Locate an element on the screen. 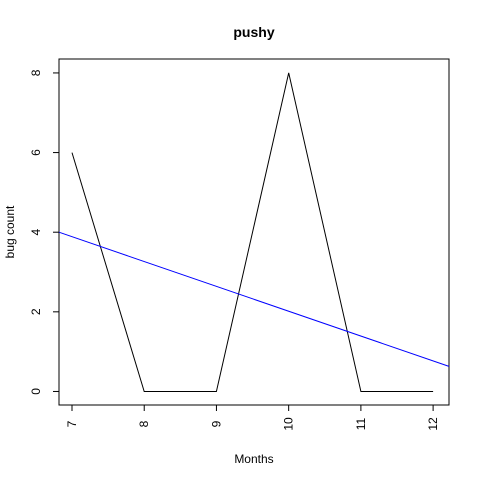 Image resolution: width=480 pixels, height=480 pixels. chart-title: pushy is located at coordinates (253, 32).